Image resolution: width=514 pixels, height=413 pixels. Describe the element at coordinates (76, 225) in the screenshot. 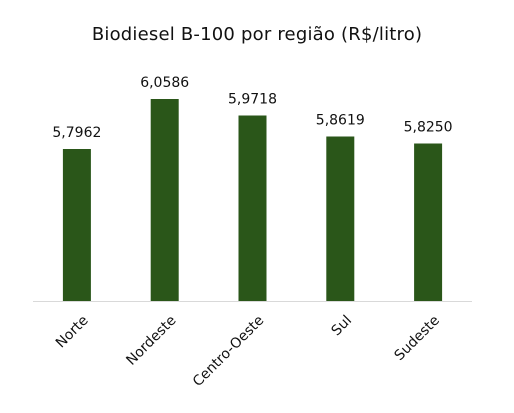

I see `bar-norte` at that location.